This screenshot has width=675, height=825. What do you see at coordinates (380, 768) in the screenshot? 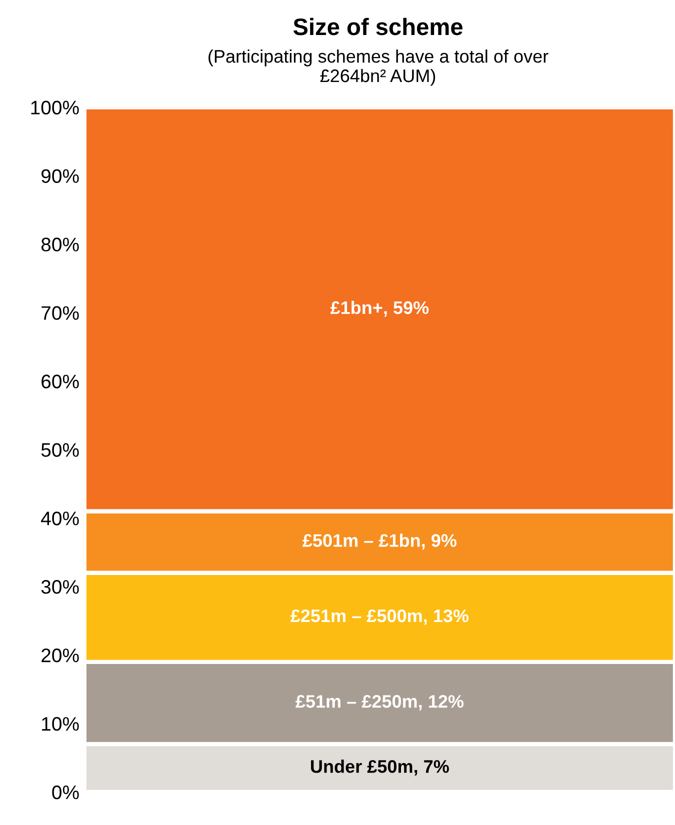
I see `data-label: Under £50m, 7%` at bounding box center [380, 768].